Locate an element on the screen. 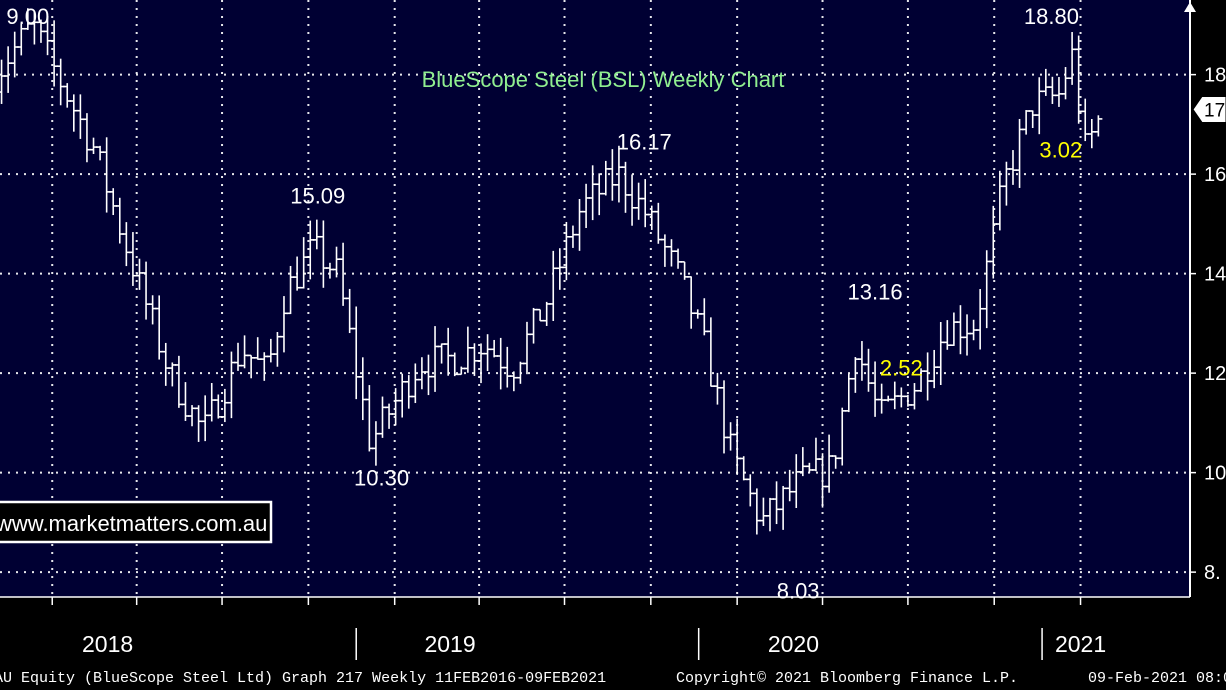 The image size is (1226, 690). last-price-tag is located at coordinates (1209, 109).